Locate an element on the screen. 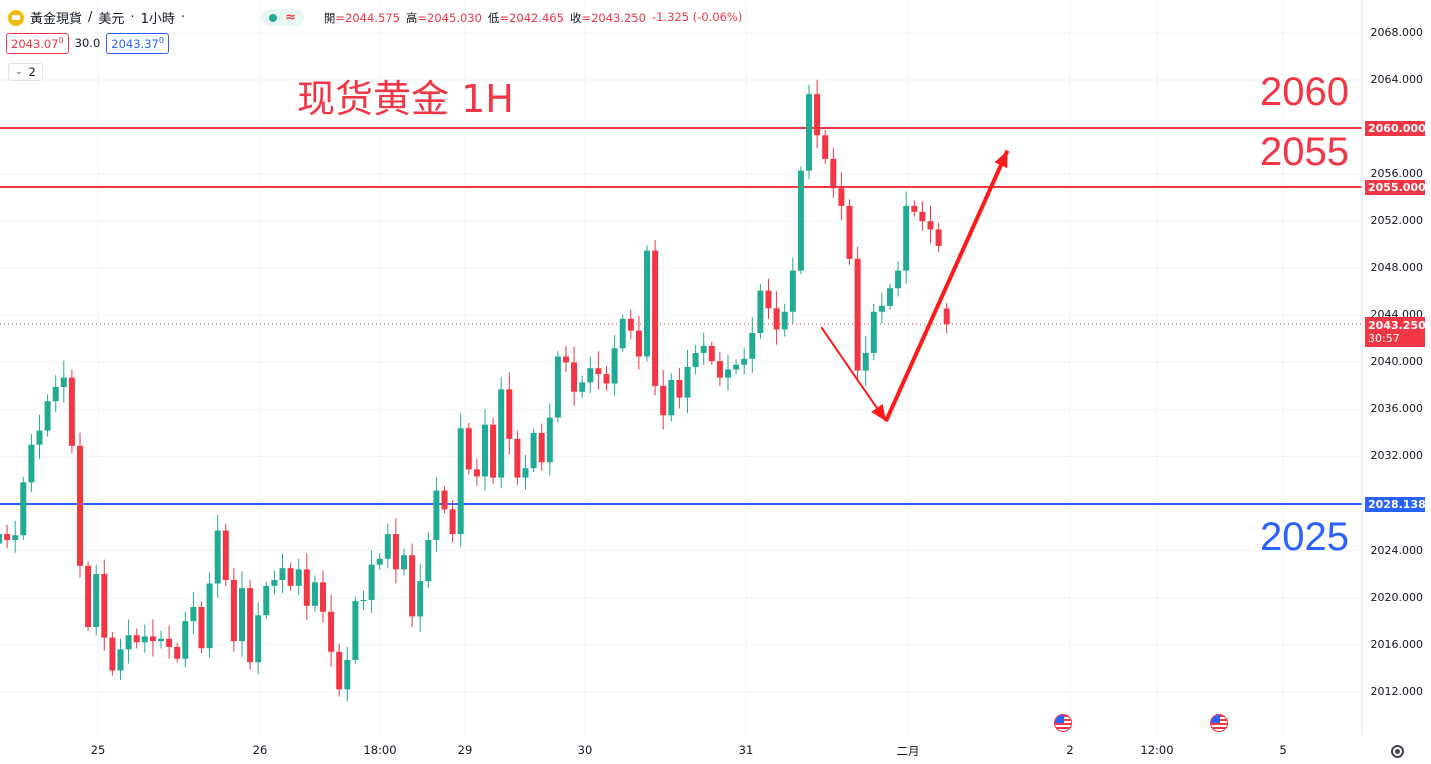  symbol-name: 黃金現貨 is located at coordinates (56, 19).